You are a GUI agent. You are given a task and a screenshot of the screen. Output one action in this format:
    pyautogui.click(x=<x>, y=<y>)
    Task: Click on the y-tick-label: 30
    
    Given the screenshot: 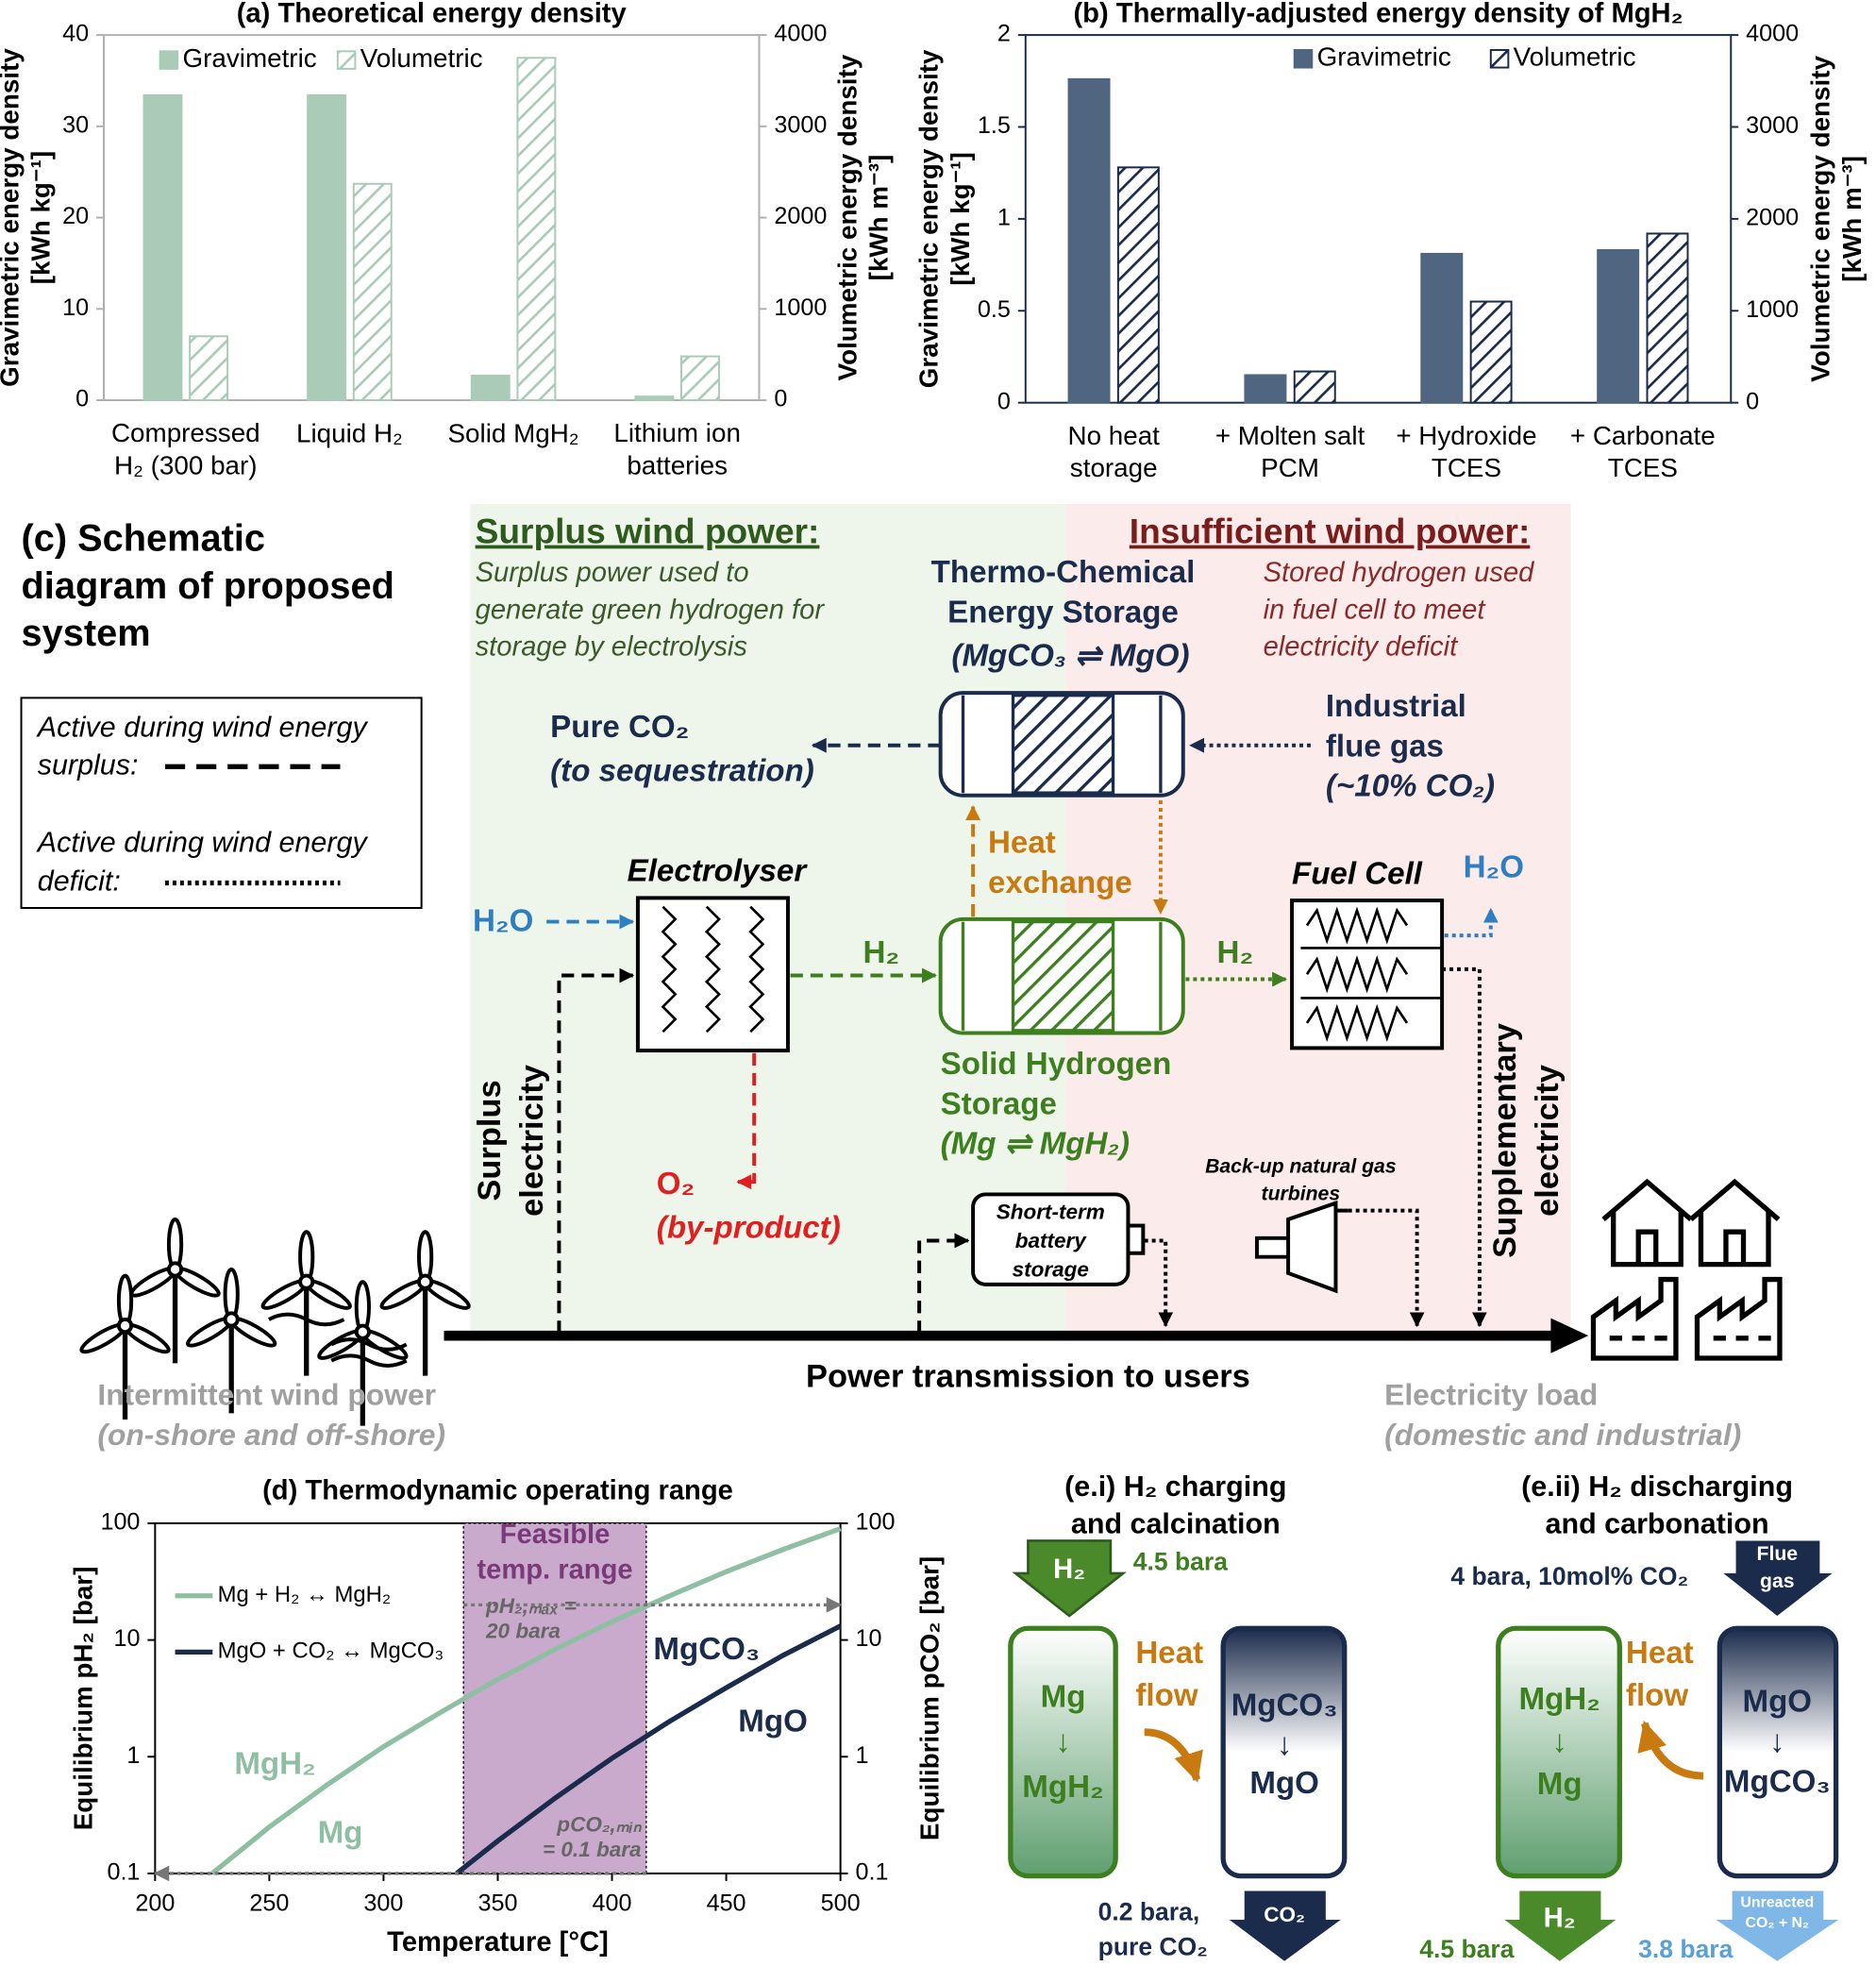 What is the action you would take?
    pyautogui.click(x=75, y=124)
    